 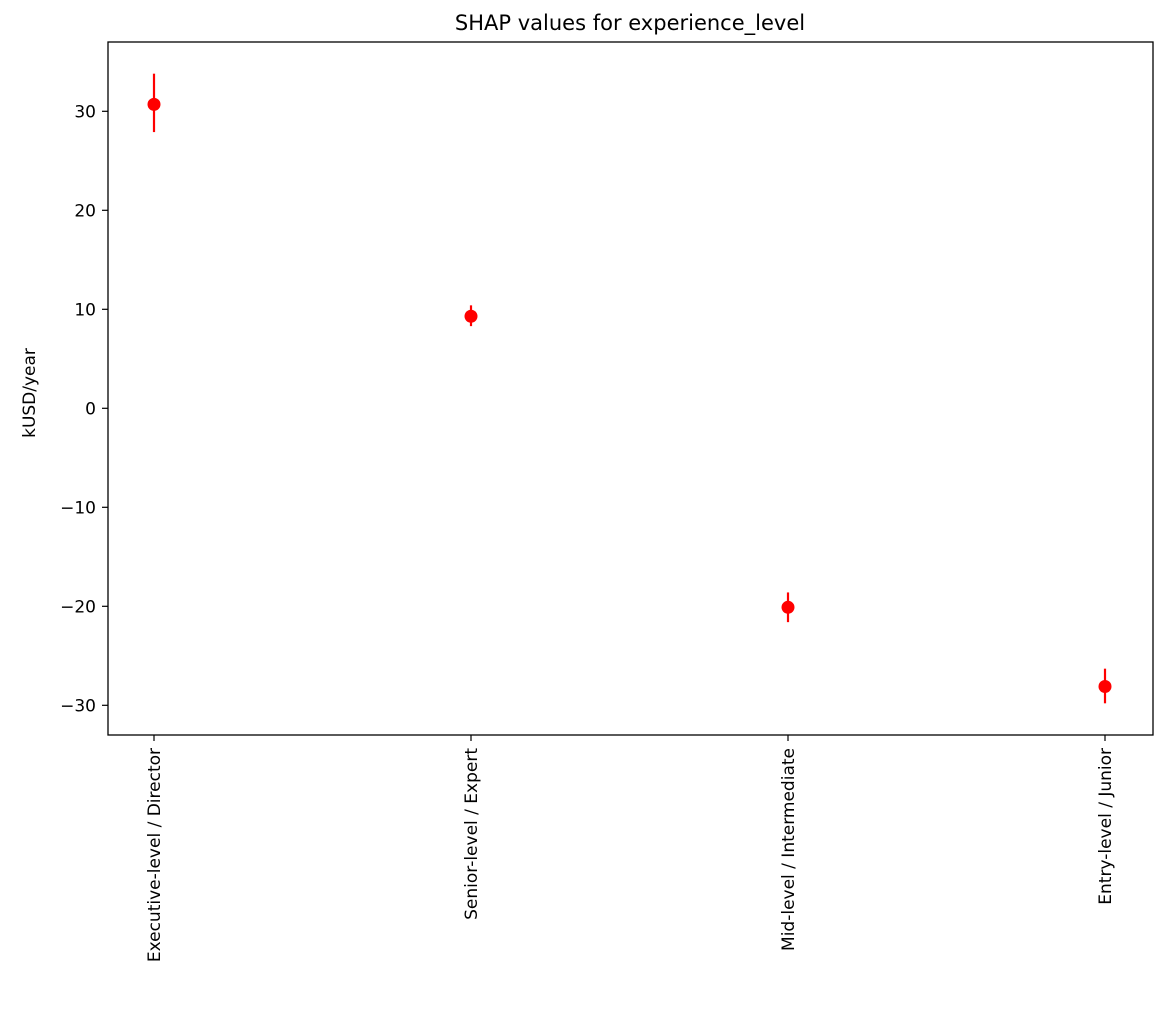 I want to click on y-tick-label: 0, so click(x=90, y=409).